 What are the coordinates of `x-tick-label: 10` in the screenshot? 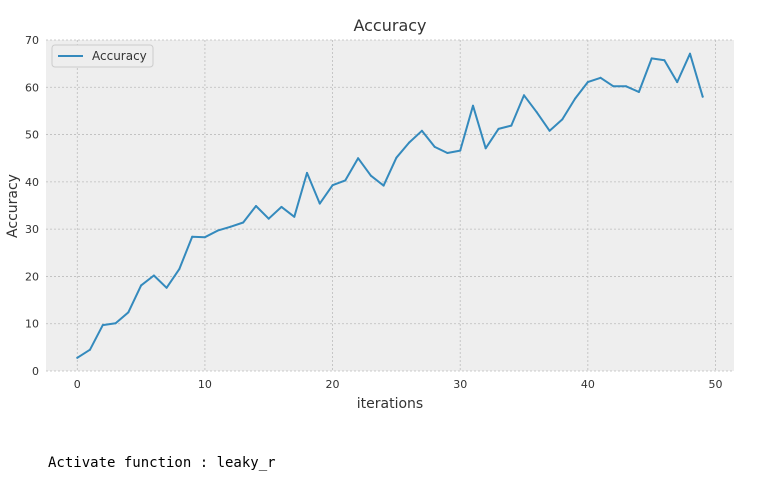 It's located at (205, 384).